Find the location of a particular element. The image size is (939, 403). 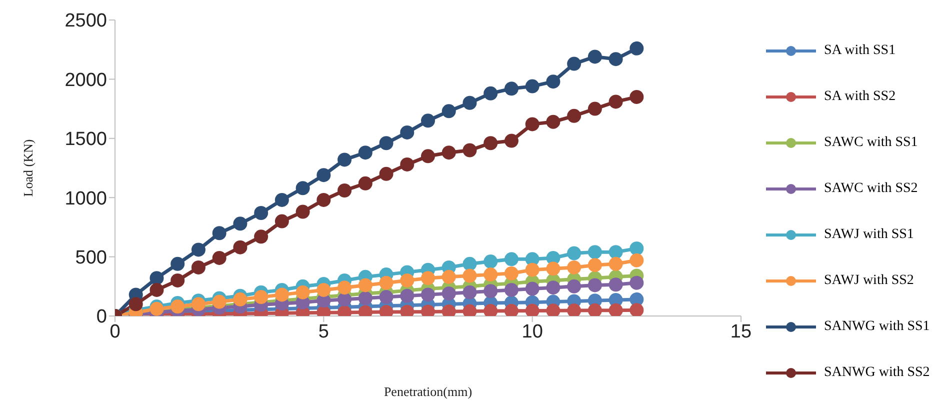

legend-label: SAWJ with SS2 is located at coordinates (869, 281).